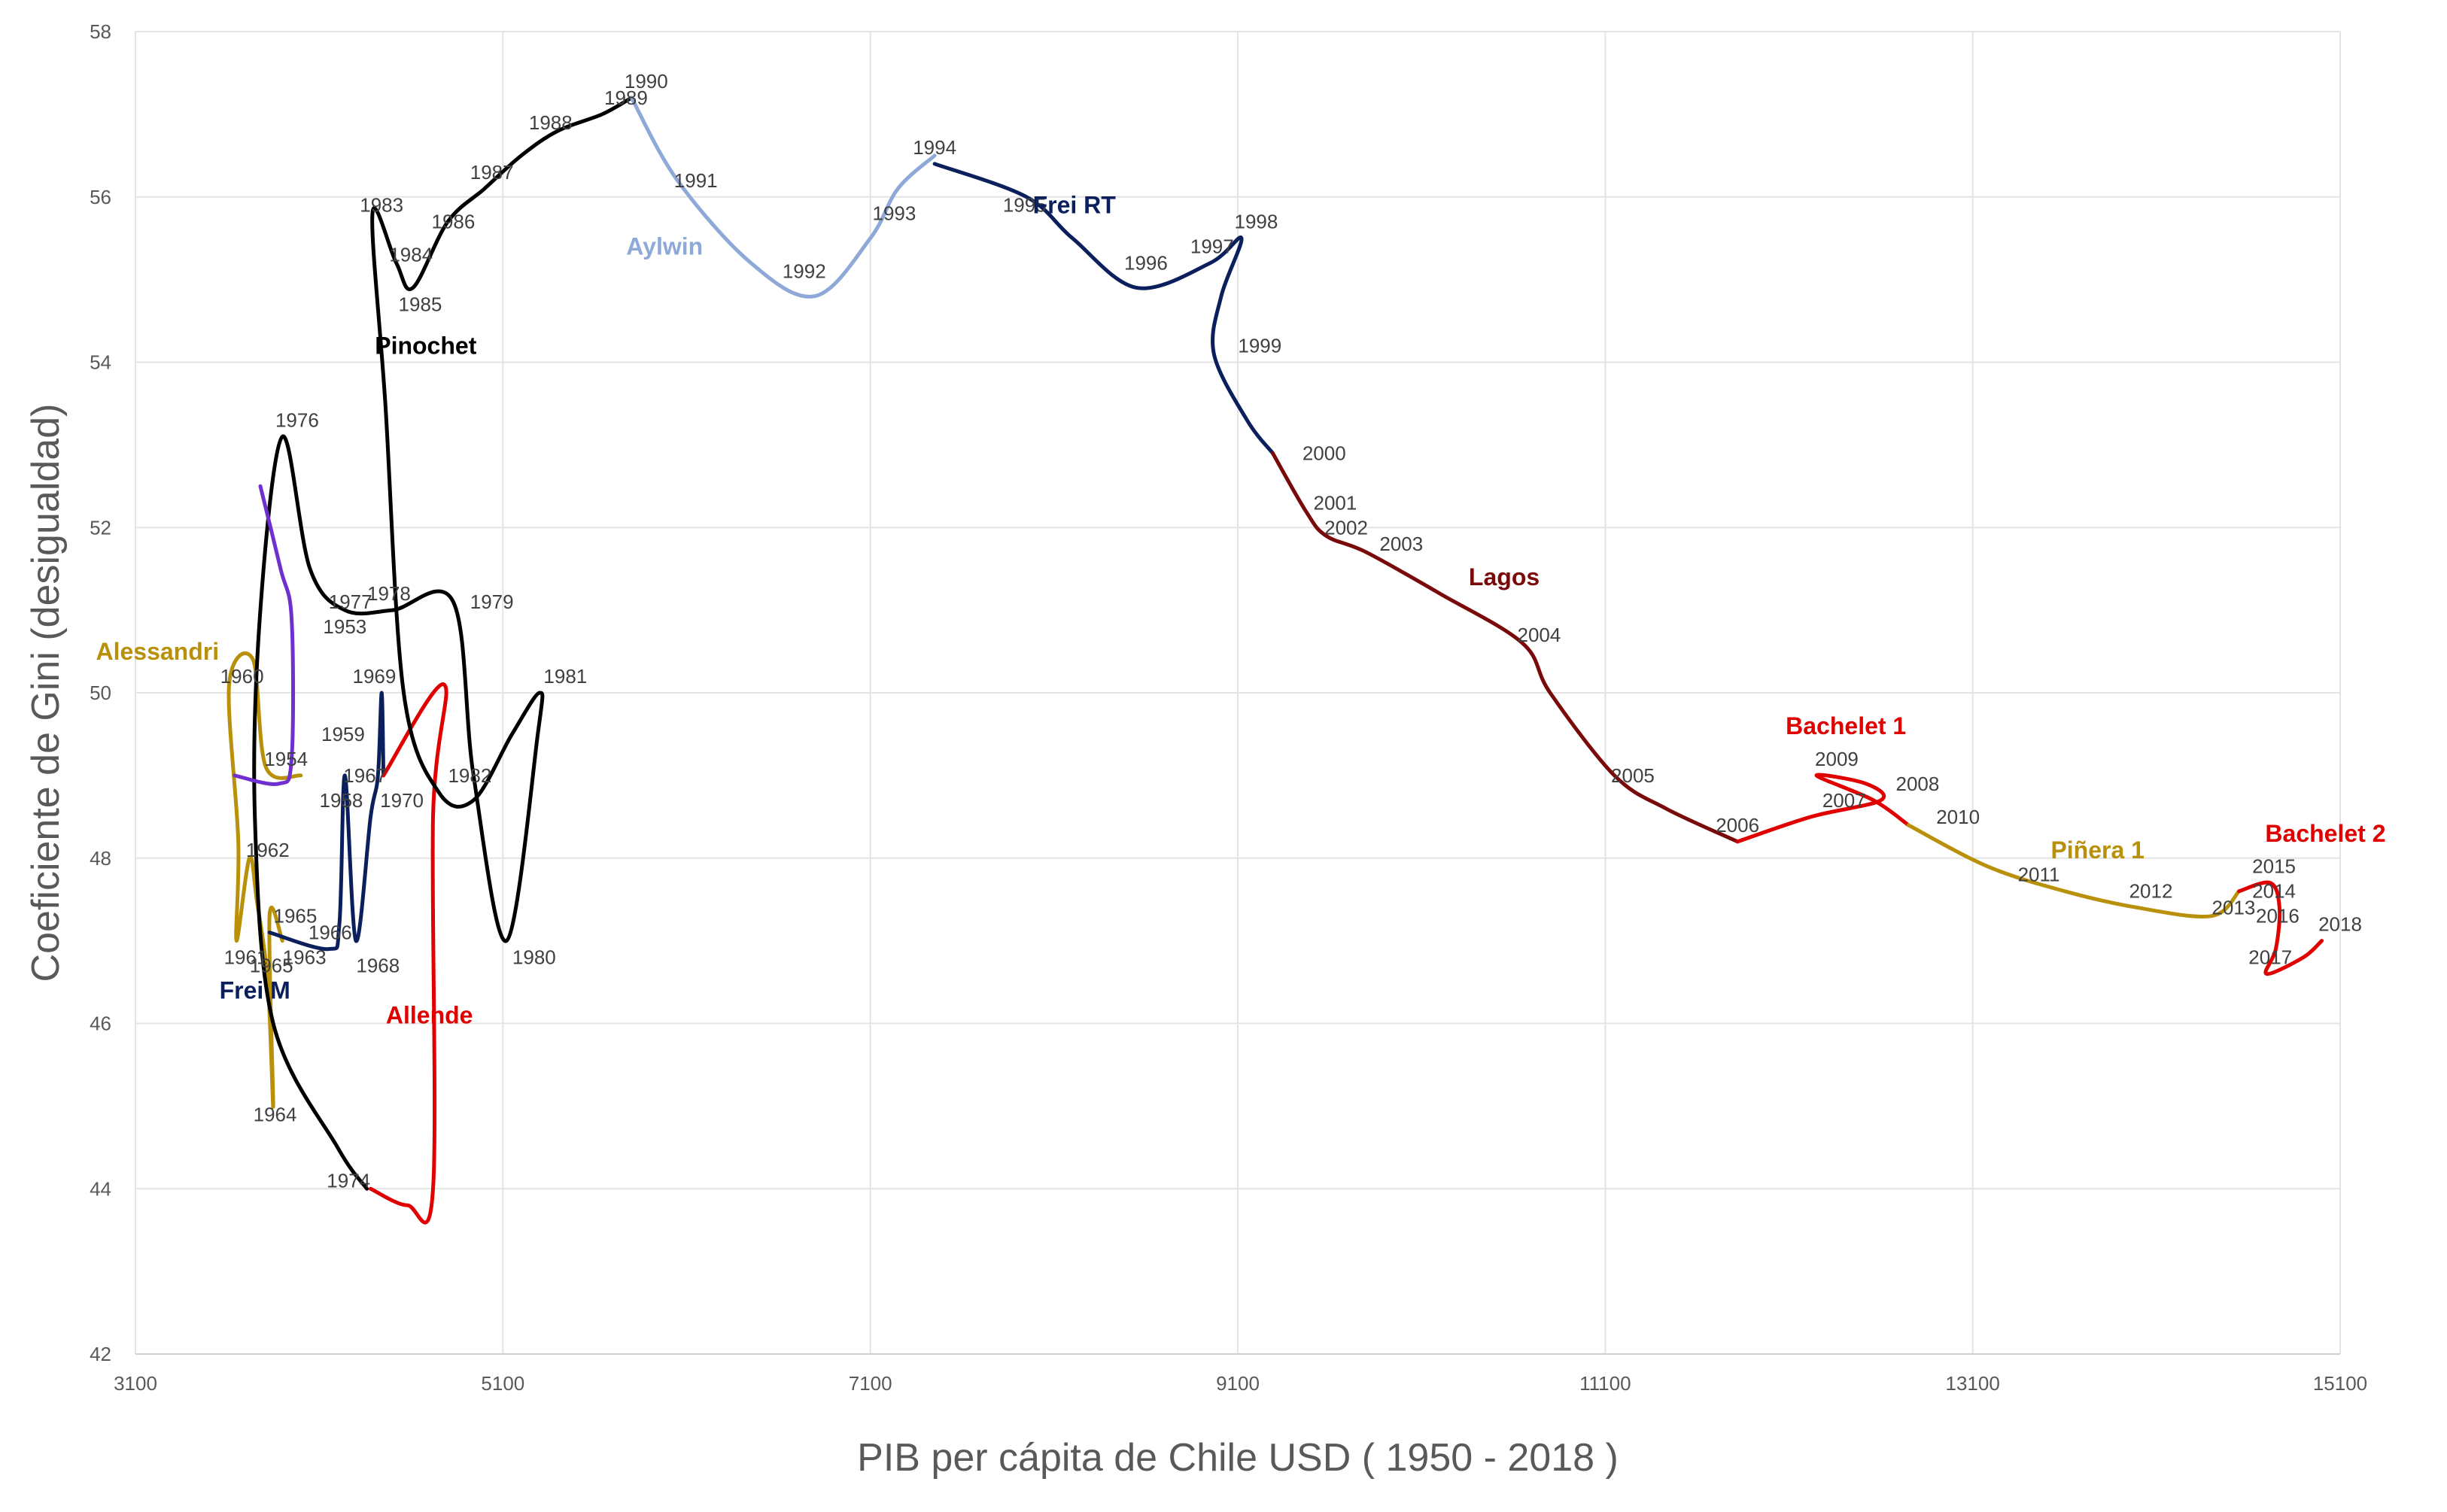 This screenshot has height=1512, width=2447. Describe the element at coordinates (378, 966) in the screenshot. I see `year-label: 1968` at that location.